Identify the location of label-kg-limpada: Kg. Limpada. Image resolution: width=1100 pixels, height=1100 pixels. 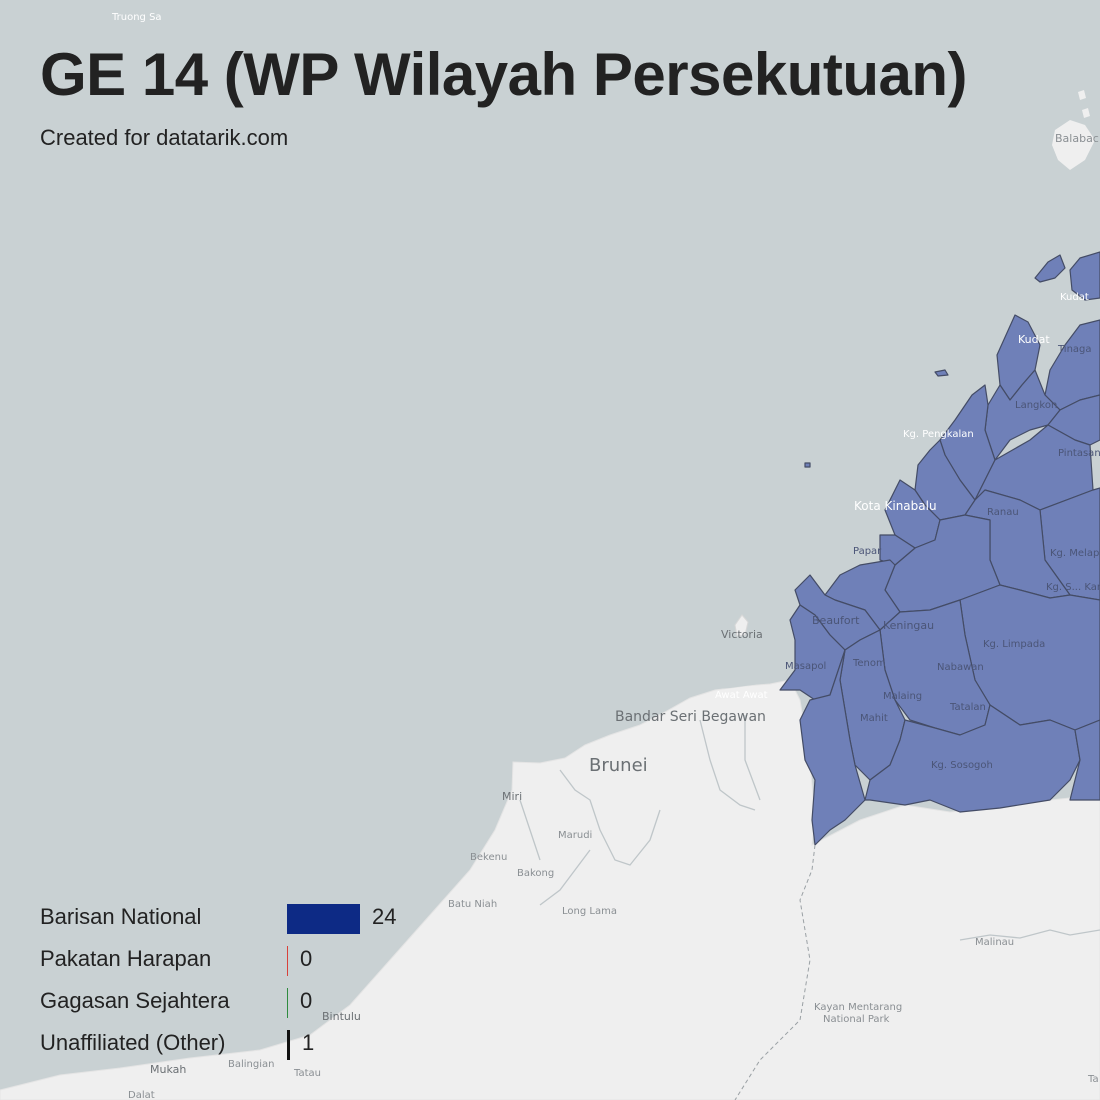
(1014, 644).